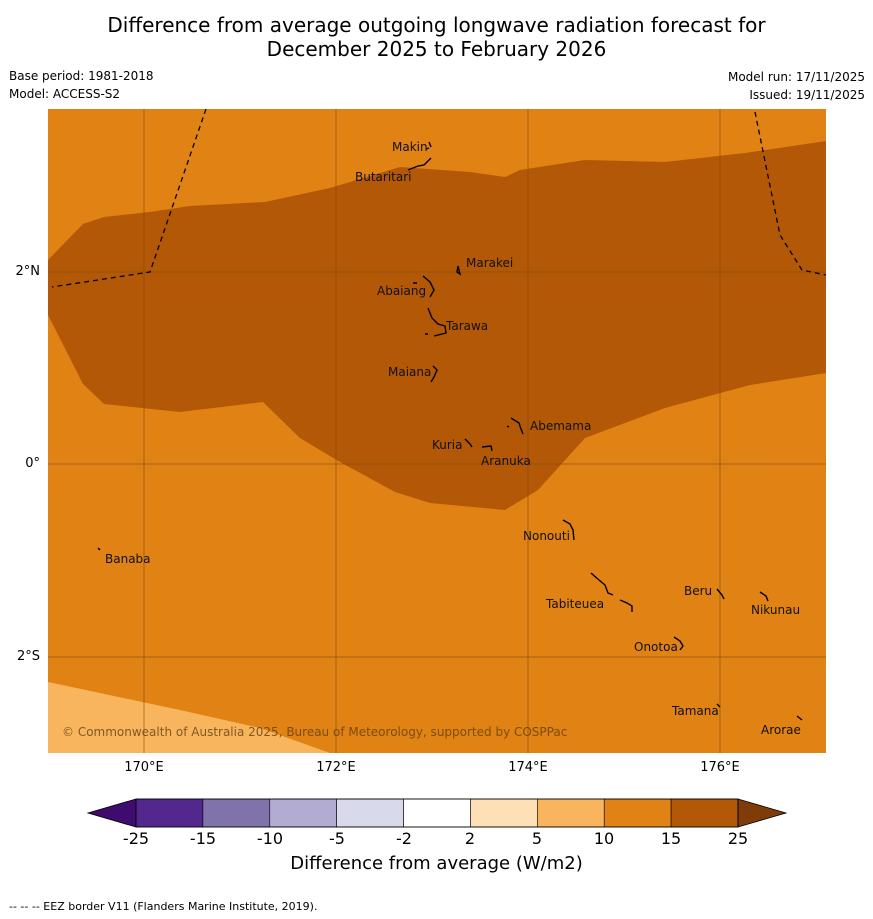 The height and width of the screenshot is (919, 873). What do you see at coordinates (447, 445) in the screenshot?
I see `place-kuria: Kuria` at bounding box center [447, 445].